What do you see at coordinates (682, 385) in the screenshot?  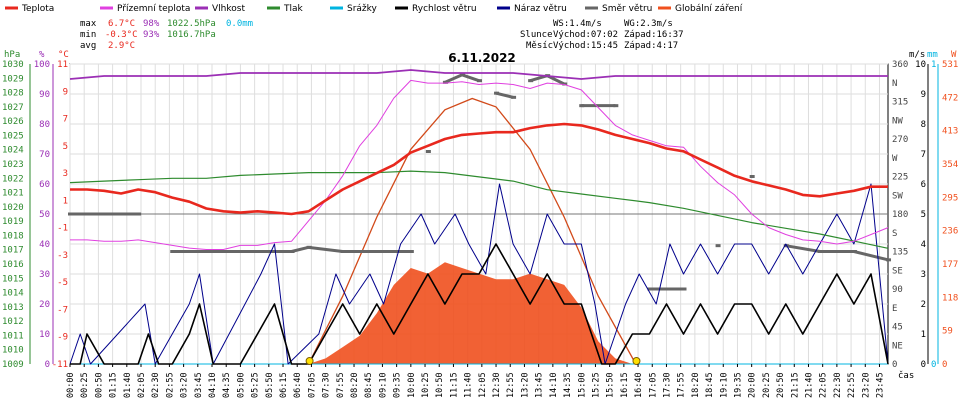 I see `x-tick-label: 17:55` at bounding box center [682, 385].